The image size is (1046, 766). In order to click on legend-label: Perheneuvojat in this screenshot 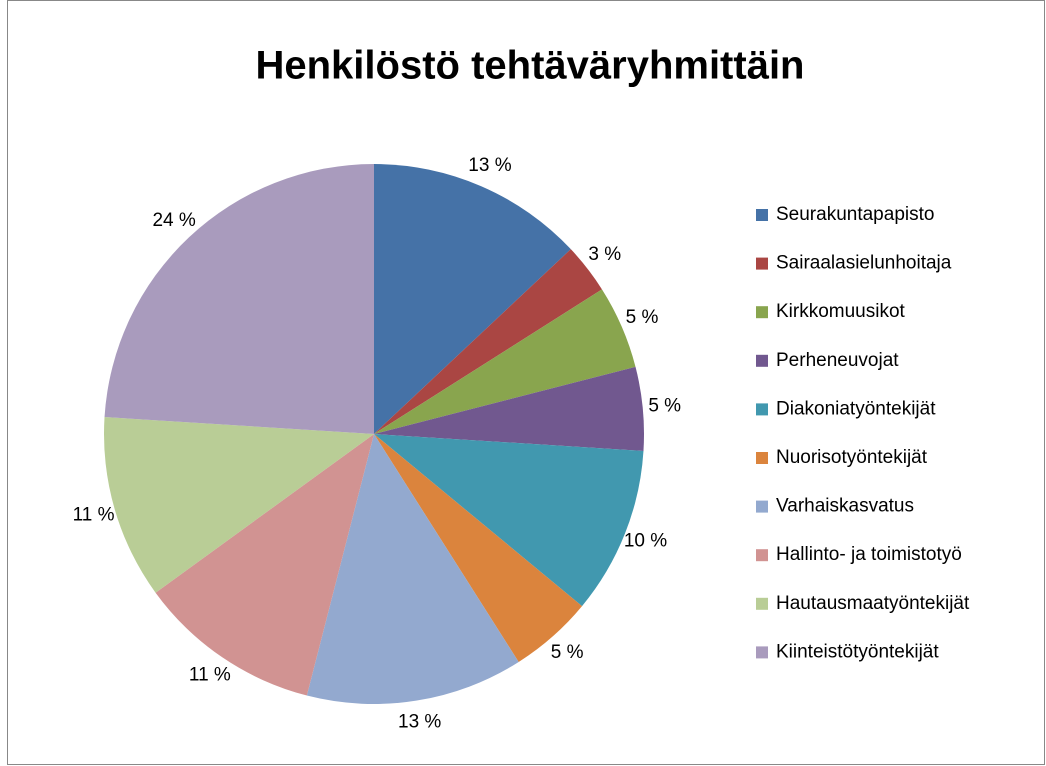, I will do `click(837, 360)`.